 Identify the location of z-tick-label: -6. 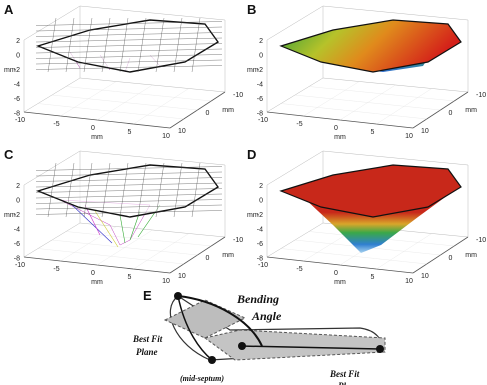
(260, 99).